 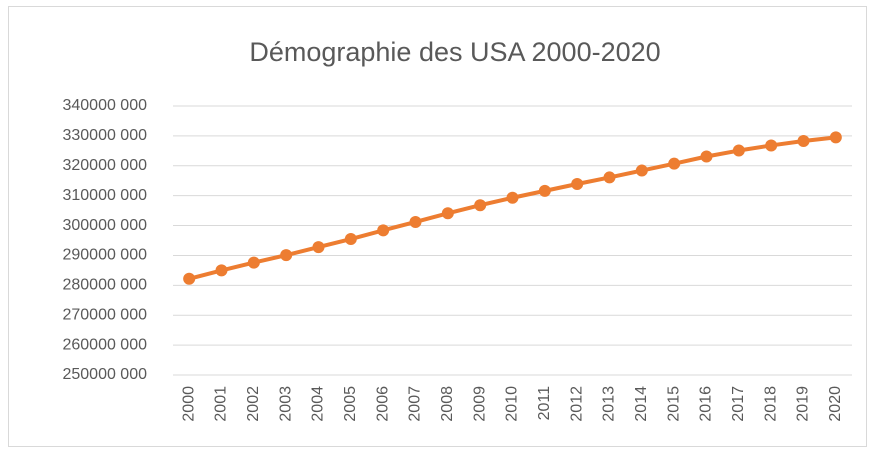 I want to click on y-tick-label: 300000 000, so click(x=104, y=225).